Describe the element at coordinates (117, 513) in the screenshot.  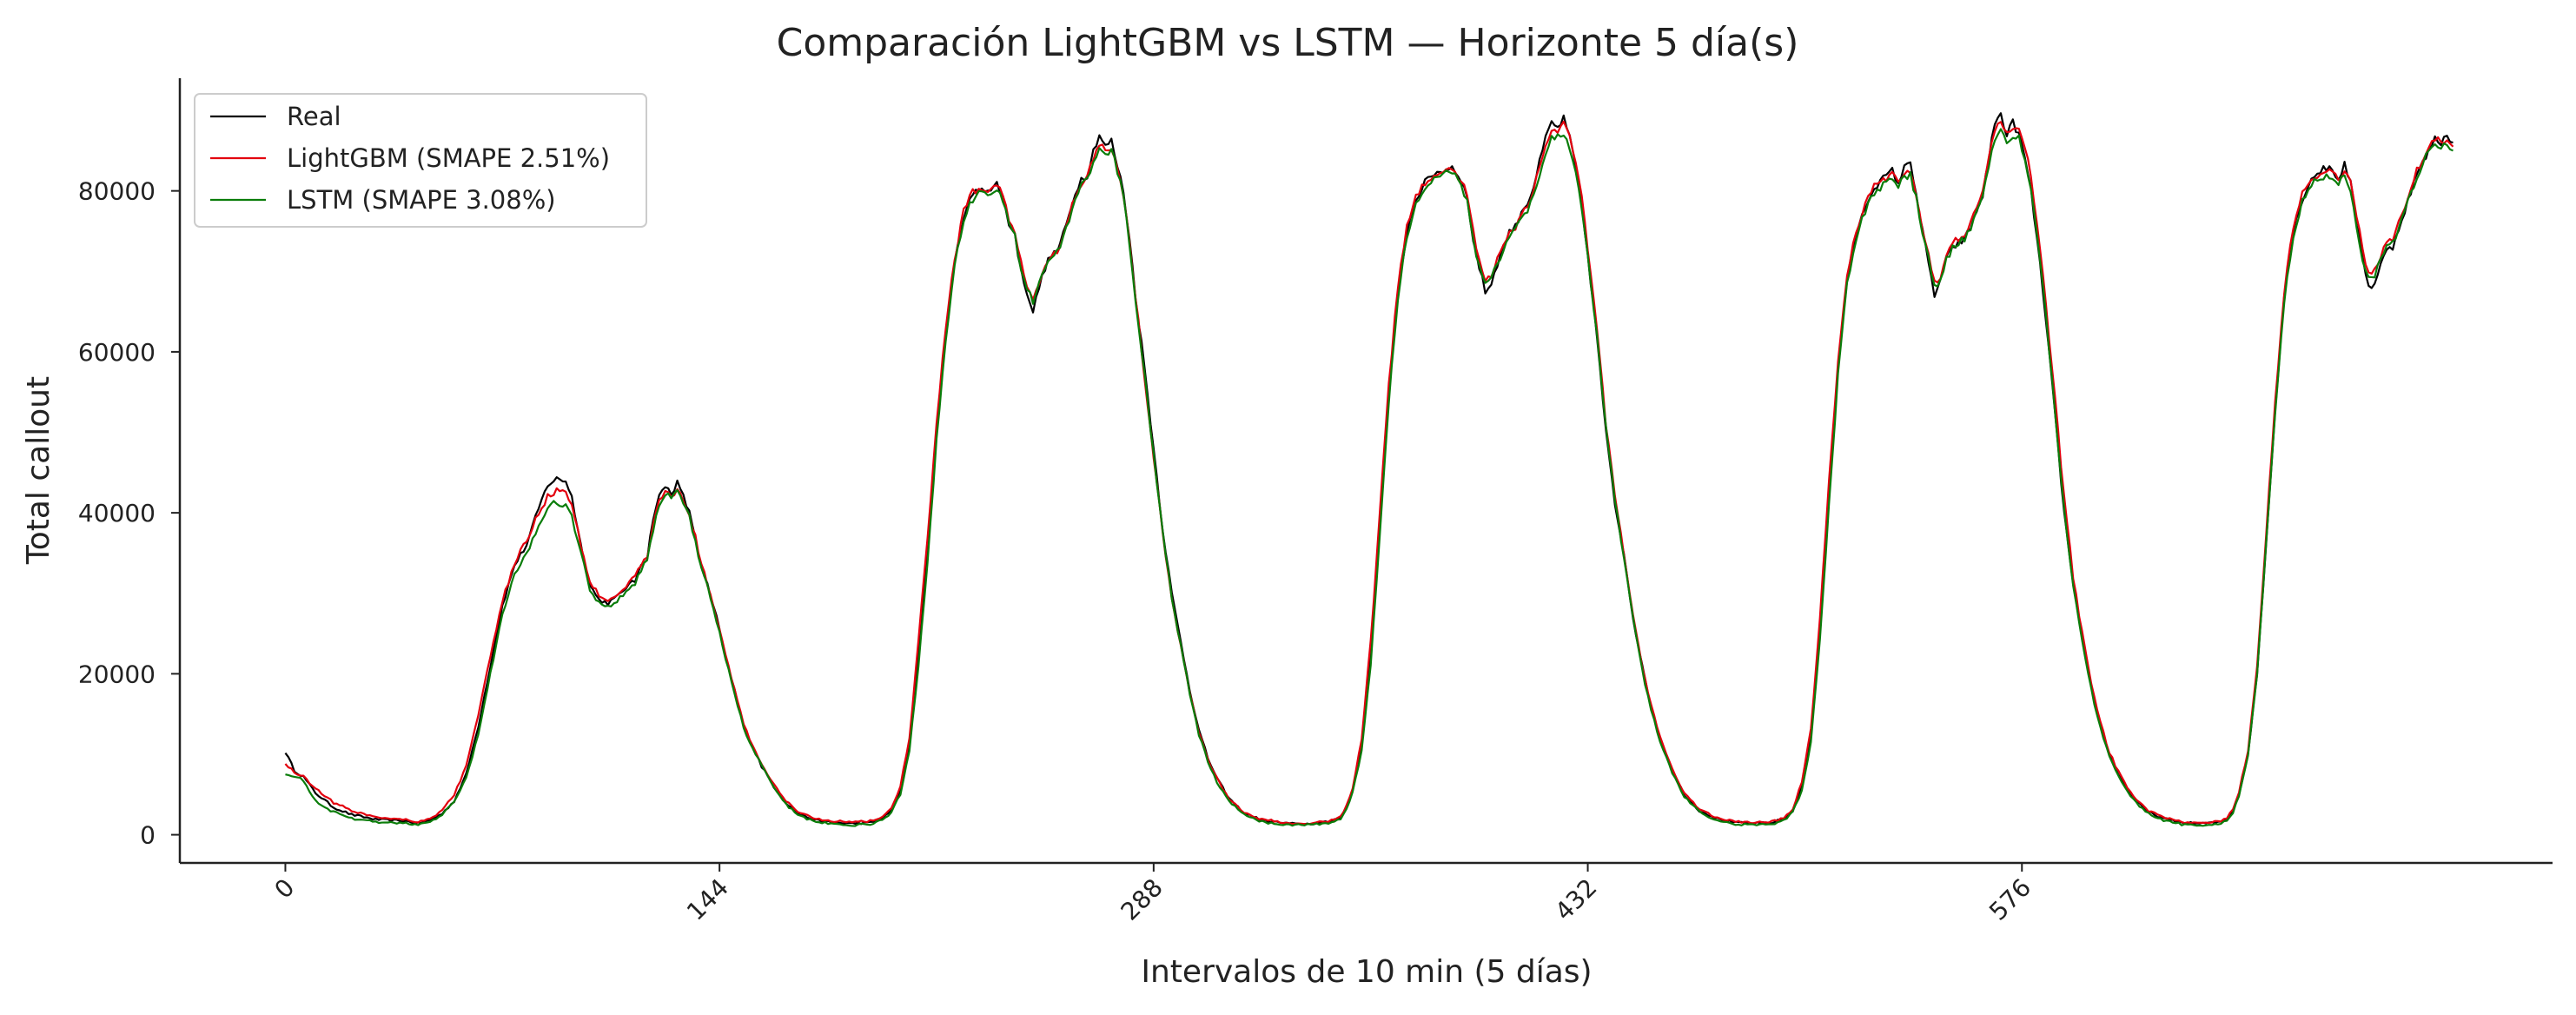
I see `y-tick-label: 40000` at that location.